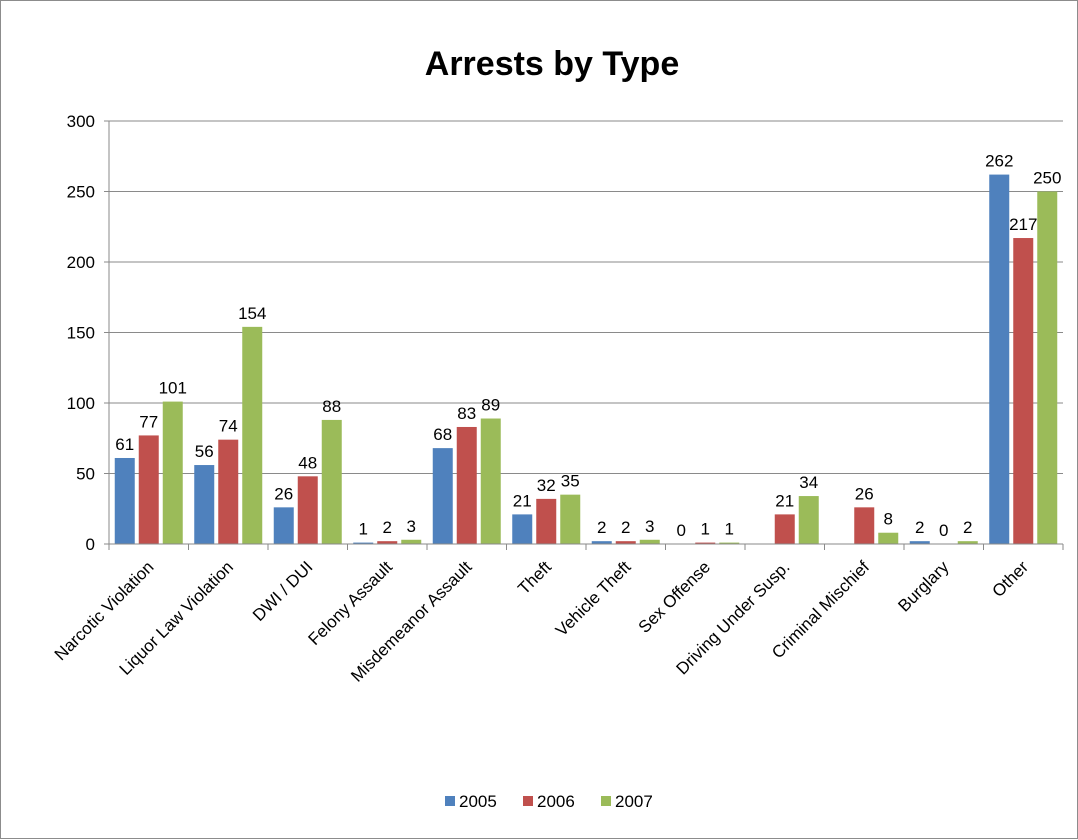  I want to click on y-tick-label: 200, so click(81, 262).